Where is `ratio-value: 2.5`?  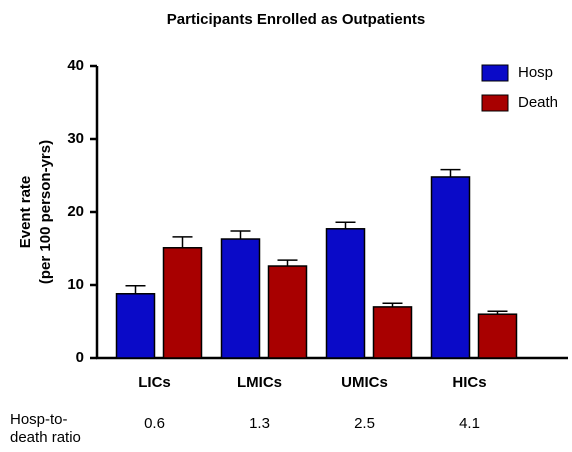
ratio-value: 2.5 is located at coordinates (364, 423).